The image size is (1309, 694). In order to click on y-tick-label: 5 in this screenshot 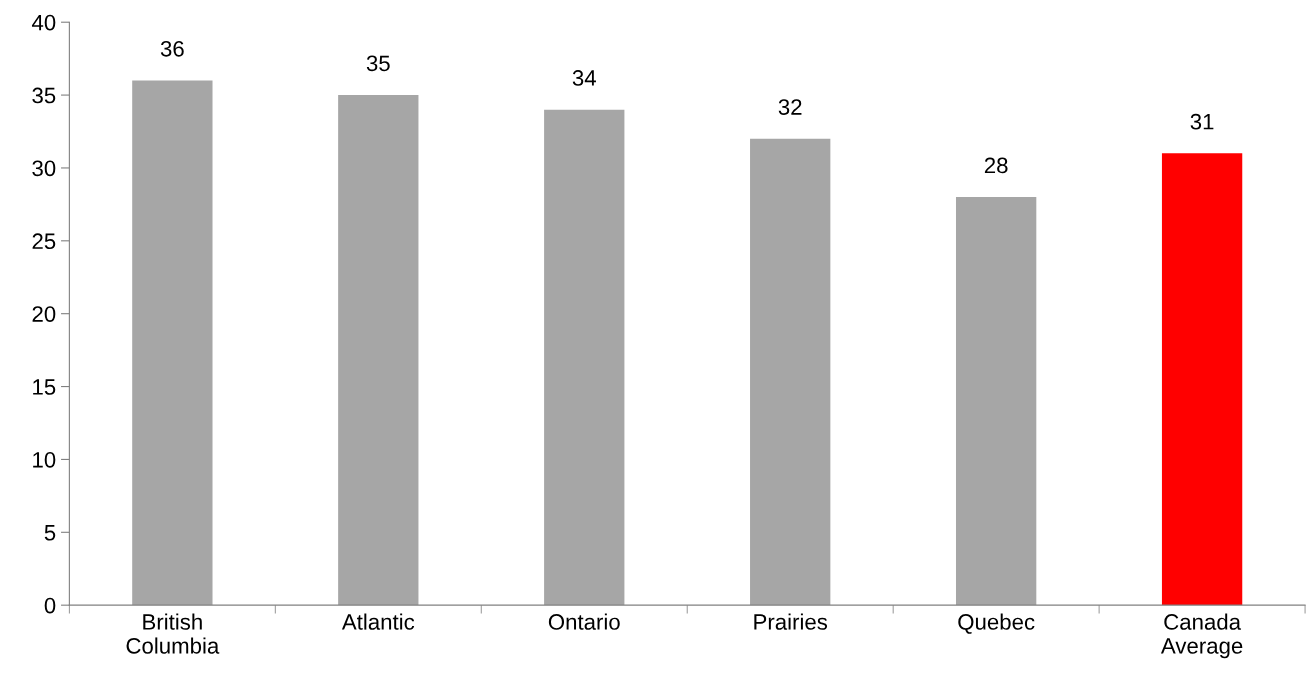, I will do `click(50, 533)`.